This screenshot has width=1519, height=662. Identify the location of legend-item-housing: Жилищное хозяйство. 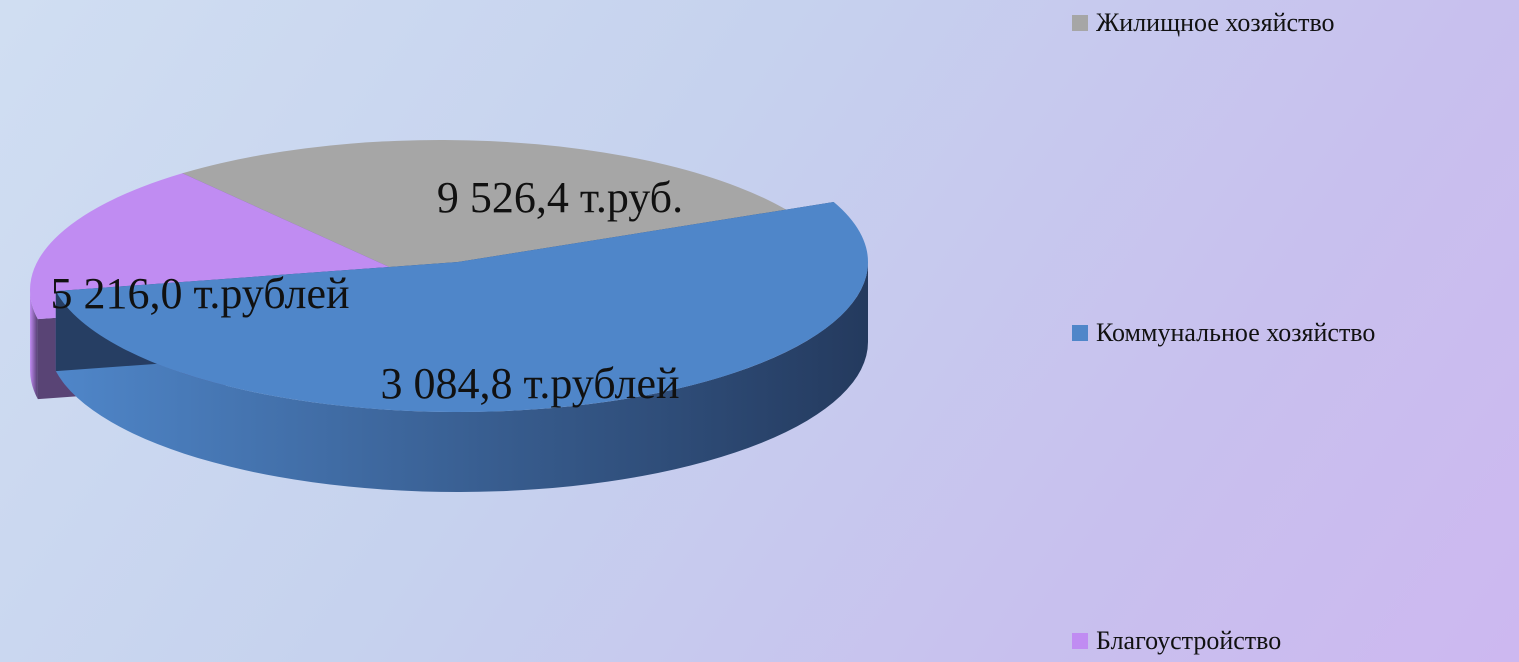
(1292, 23).